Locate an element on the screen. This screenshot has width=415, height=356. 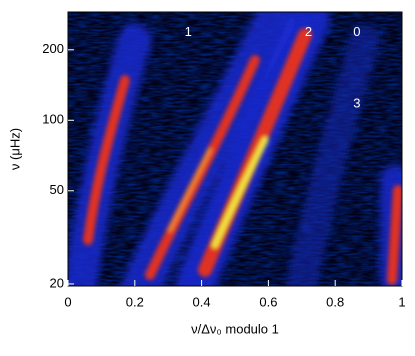
x-tick-label: 0 is located at coordinates (67, 301).